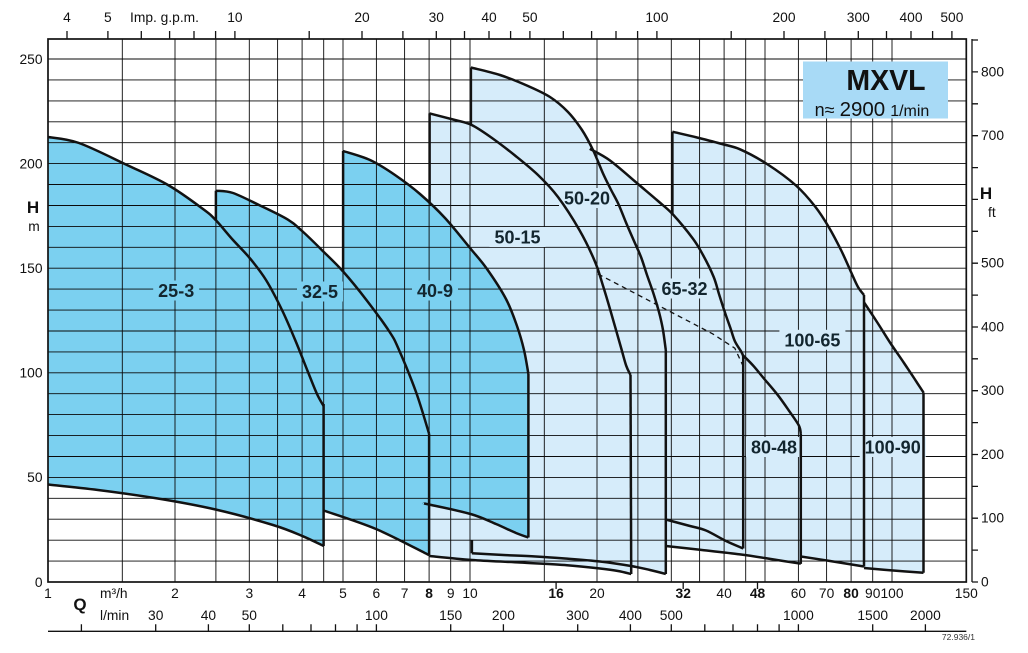 This screenshot has height=653, width=1028. What do you see at coordinates (827, 593) in the screenshot?
I see `svg-text: 70` at bounding box center [827, 593].